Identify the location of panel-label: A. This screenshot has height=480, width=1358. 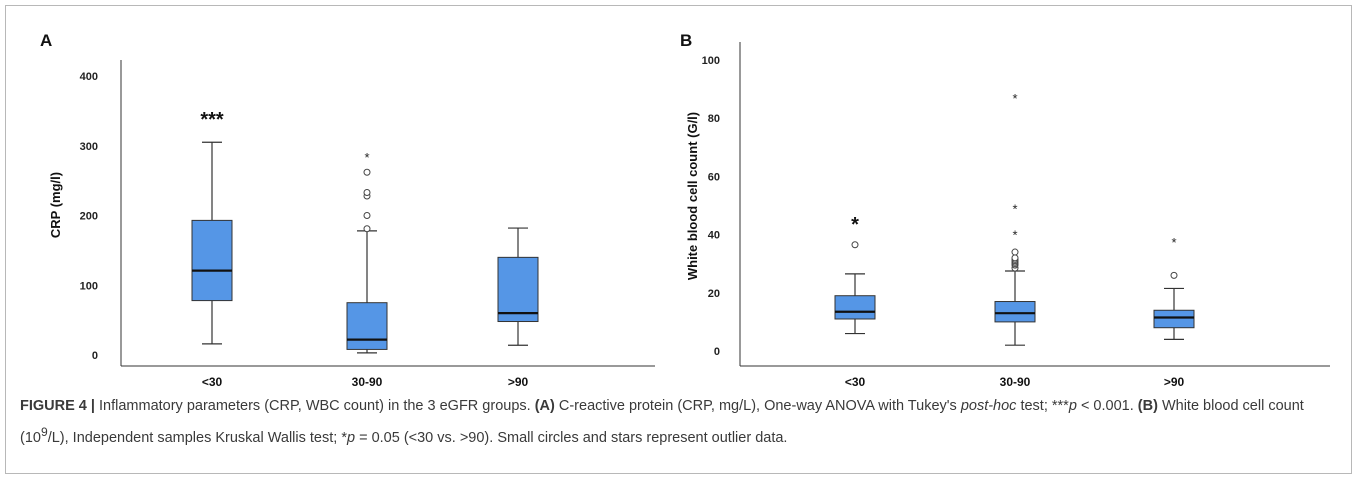
(46, 40).